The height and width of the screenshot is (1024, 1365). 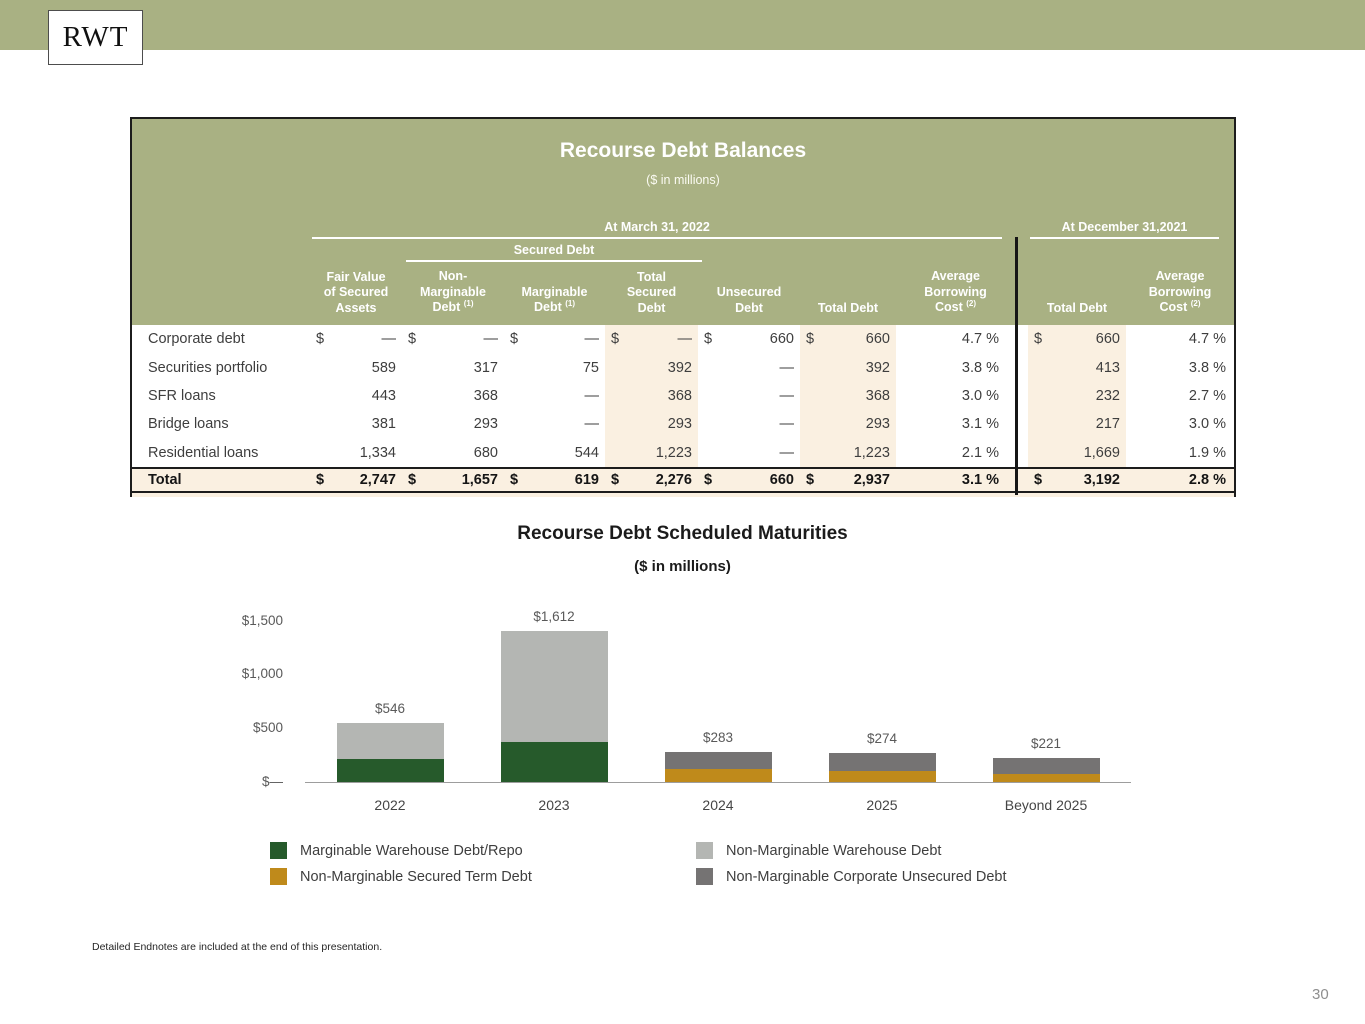 What do you see at coordinates (882, 805) in the screenshot?
I see `x-axis-label: 2025` at bounding box center [882, 805].